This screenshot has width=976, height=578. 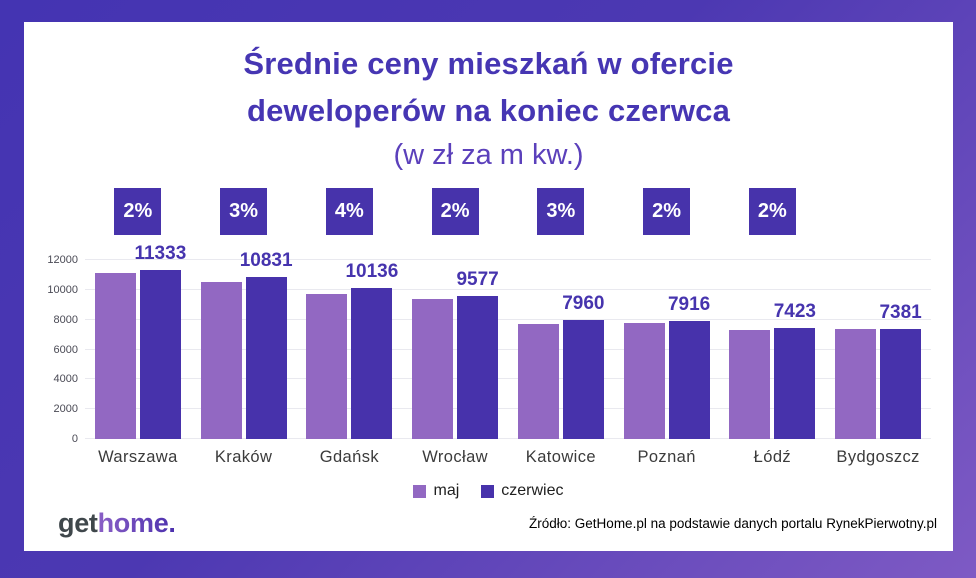 I want to click on legend: maj czerwiec, so click(x=488, y=491).